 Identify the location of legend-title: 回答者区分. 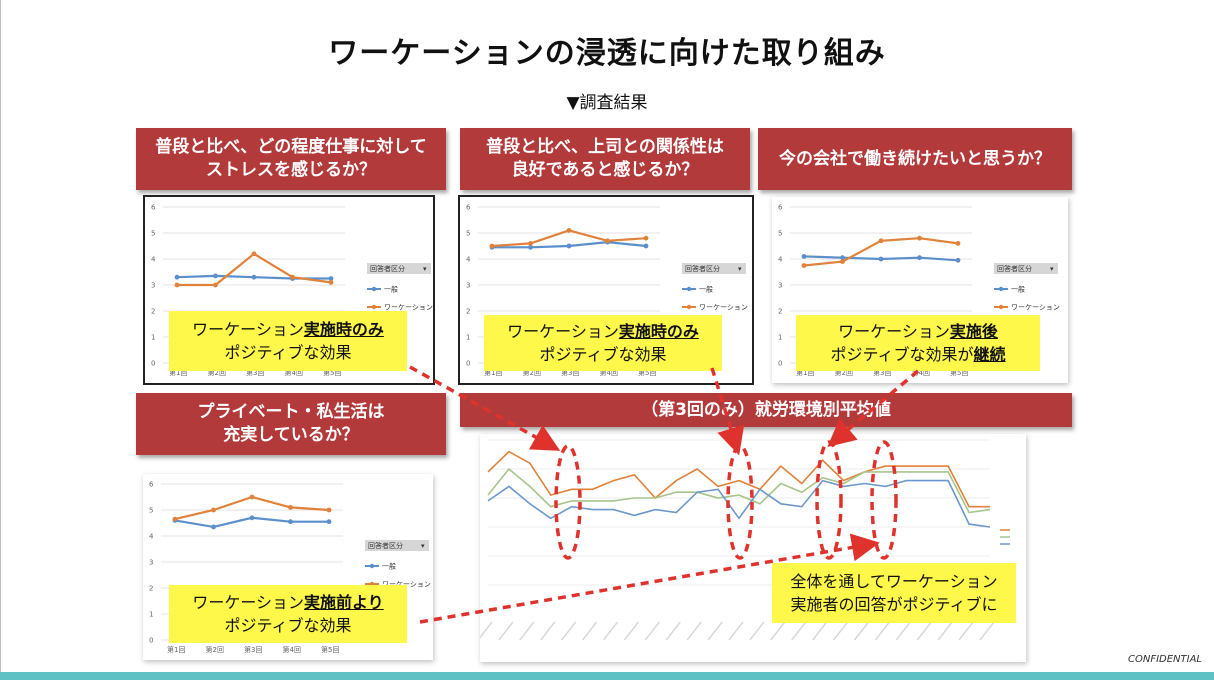
(385, 545).